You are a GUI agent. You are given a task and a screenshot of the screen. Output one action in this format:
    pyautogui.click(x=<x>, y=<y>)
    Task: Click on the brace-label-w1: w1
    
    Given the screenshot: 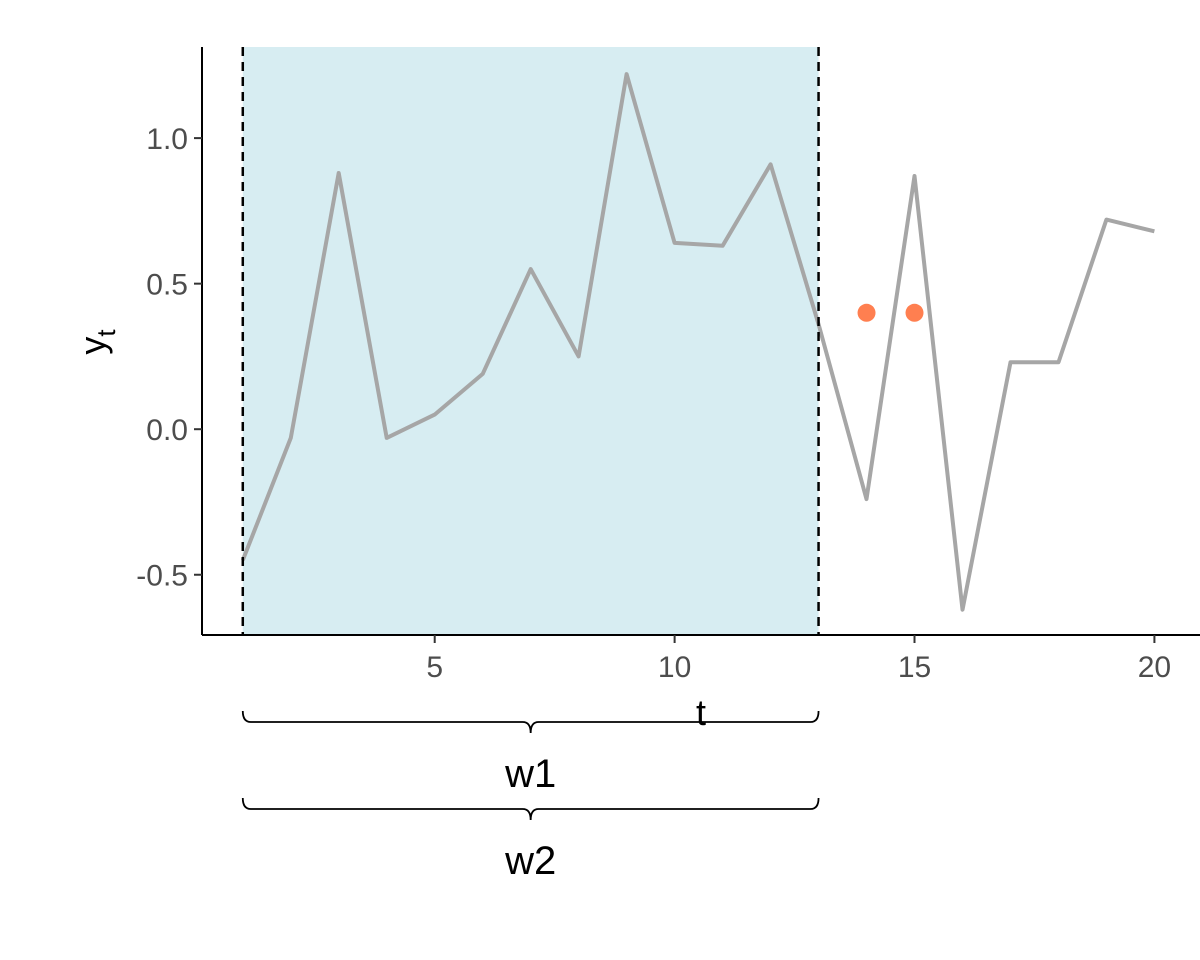 What is the action you would take?
    pyautogui.click(x=530, y=774)
    